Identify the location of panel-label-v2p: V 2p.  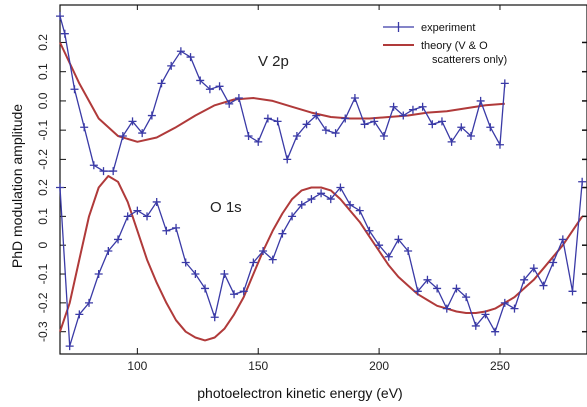
(273, 61).